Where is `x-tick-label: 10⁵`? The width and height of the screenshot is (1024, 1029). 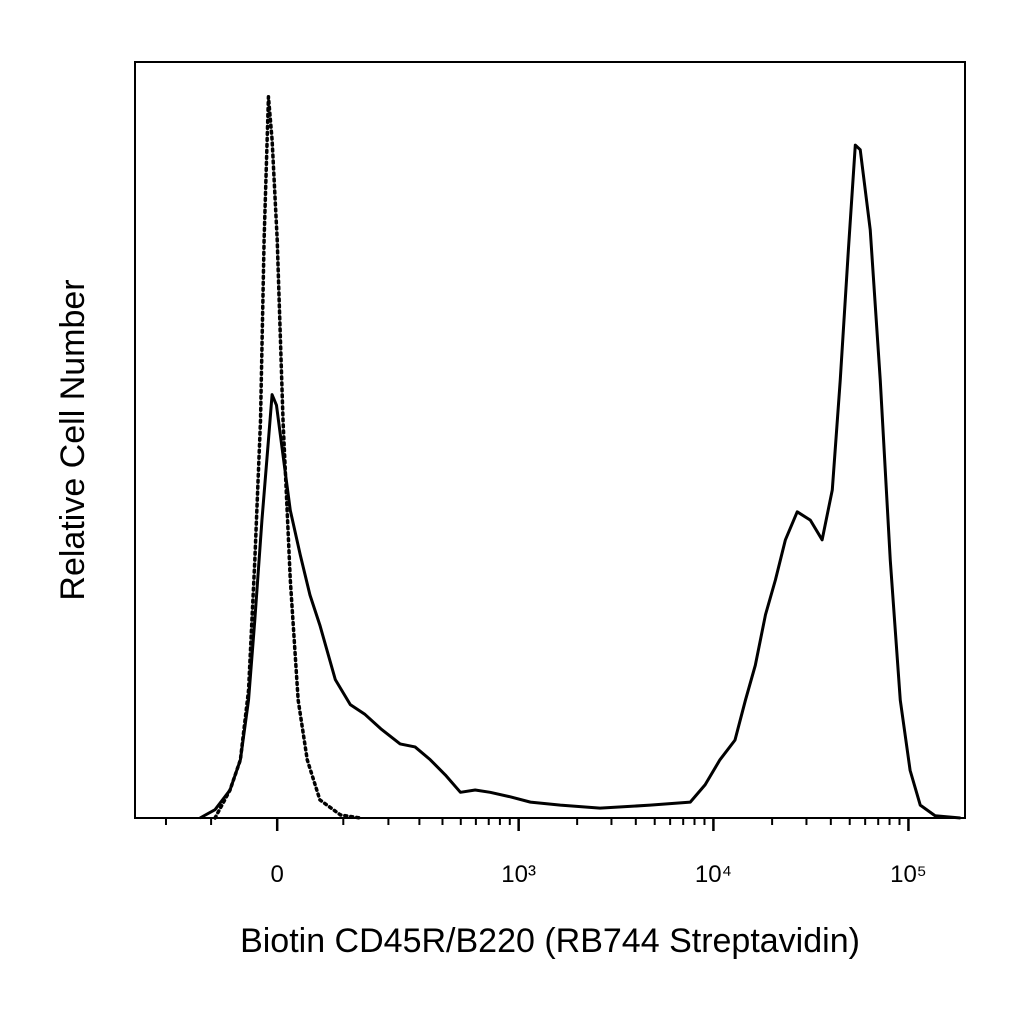 x-tick-label: 10⁵ is located at coordinates (908, 874).